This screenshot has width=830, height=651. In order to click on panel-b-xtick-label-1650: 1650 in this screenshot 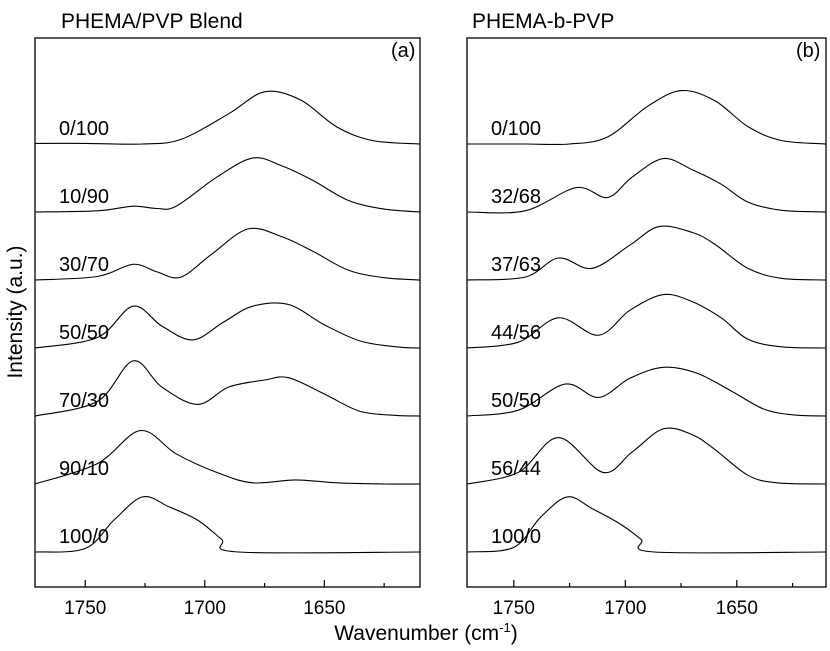, I will do `click(737, 608)`.